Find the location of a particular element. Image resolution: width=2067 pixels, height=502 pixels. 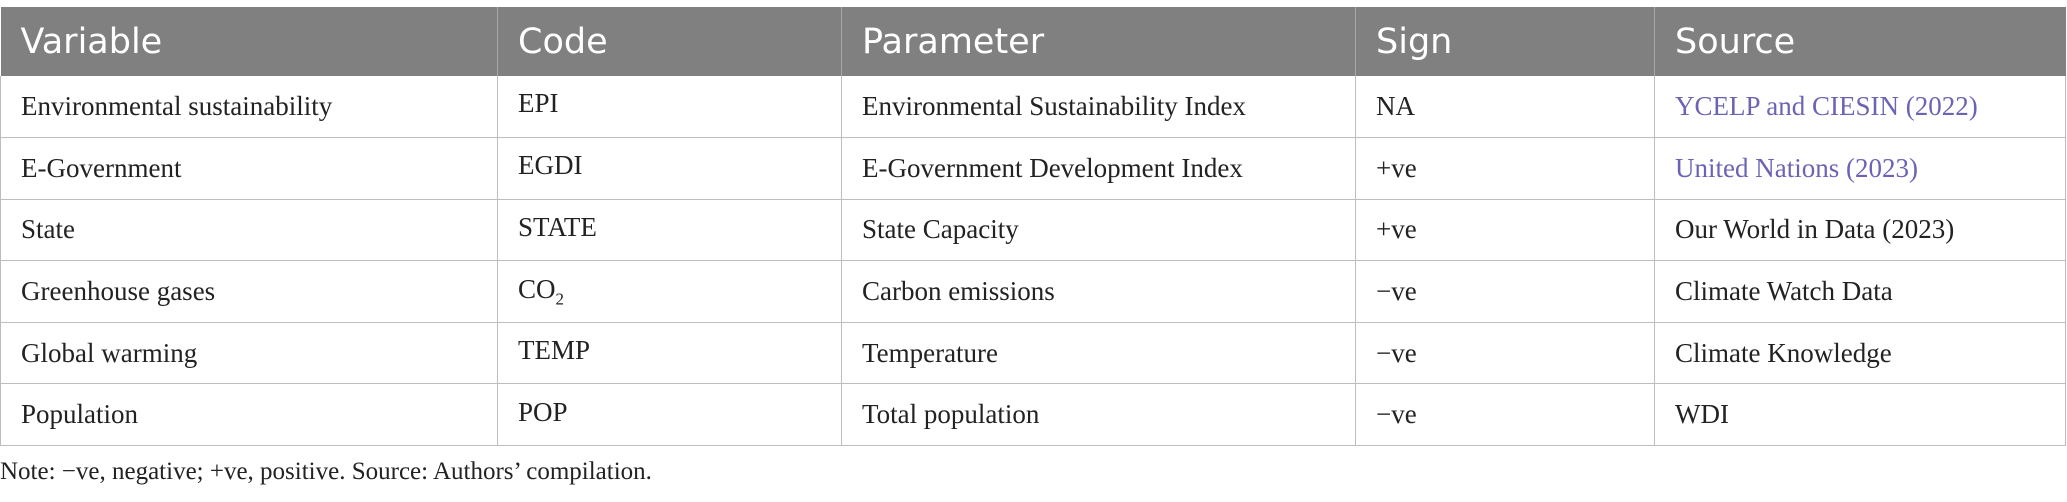

code-text: EPI is located at coordinates (538, 103).